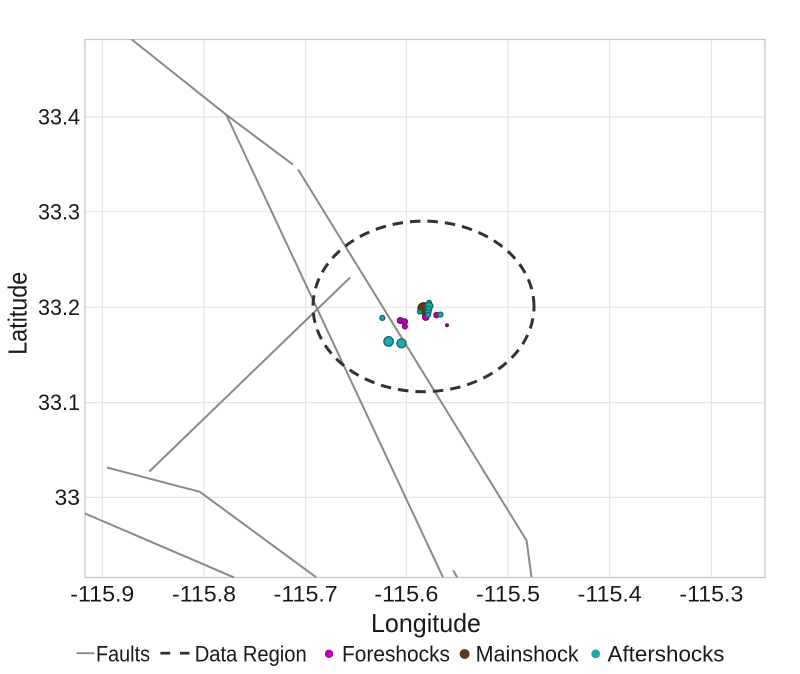  Describe the element at coordinates (204, 594) in the screenshot. I see `svg-text: -115.8` at that location.